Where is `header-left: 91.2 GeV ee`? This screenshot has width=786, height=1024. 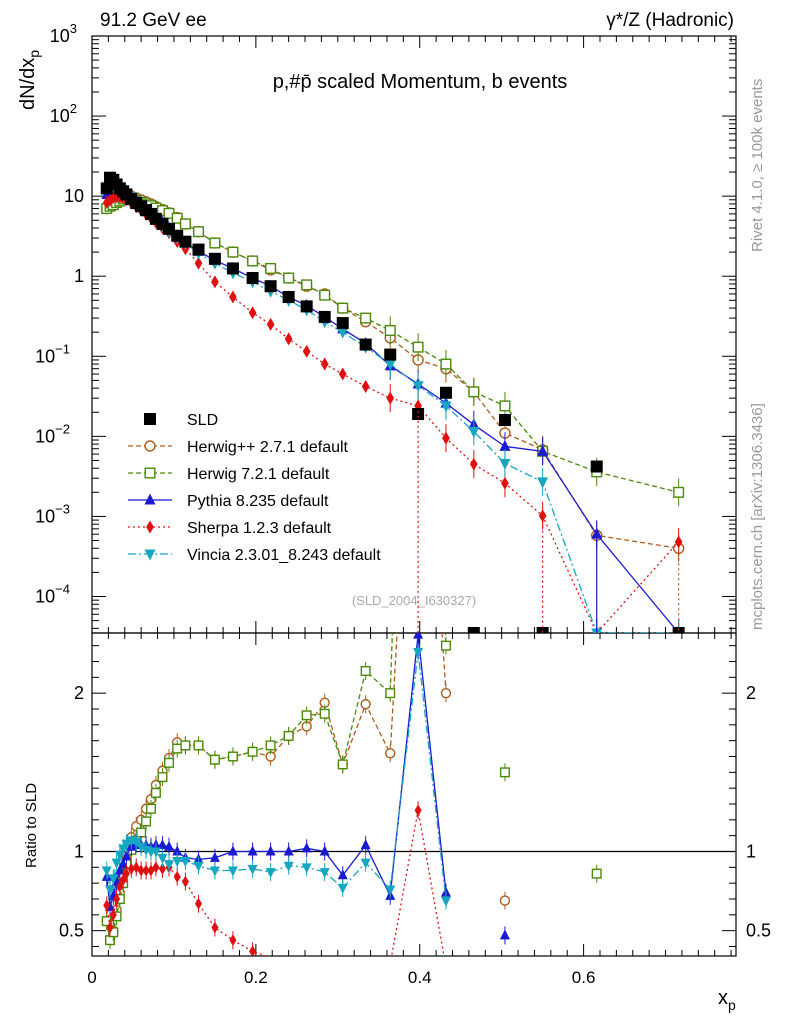
header-left: 91.2 GeV ee is located at coordinates (153, 20).